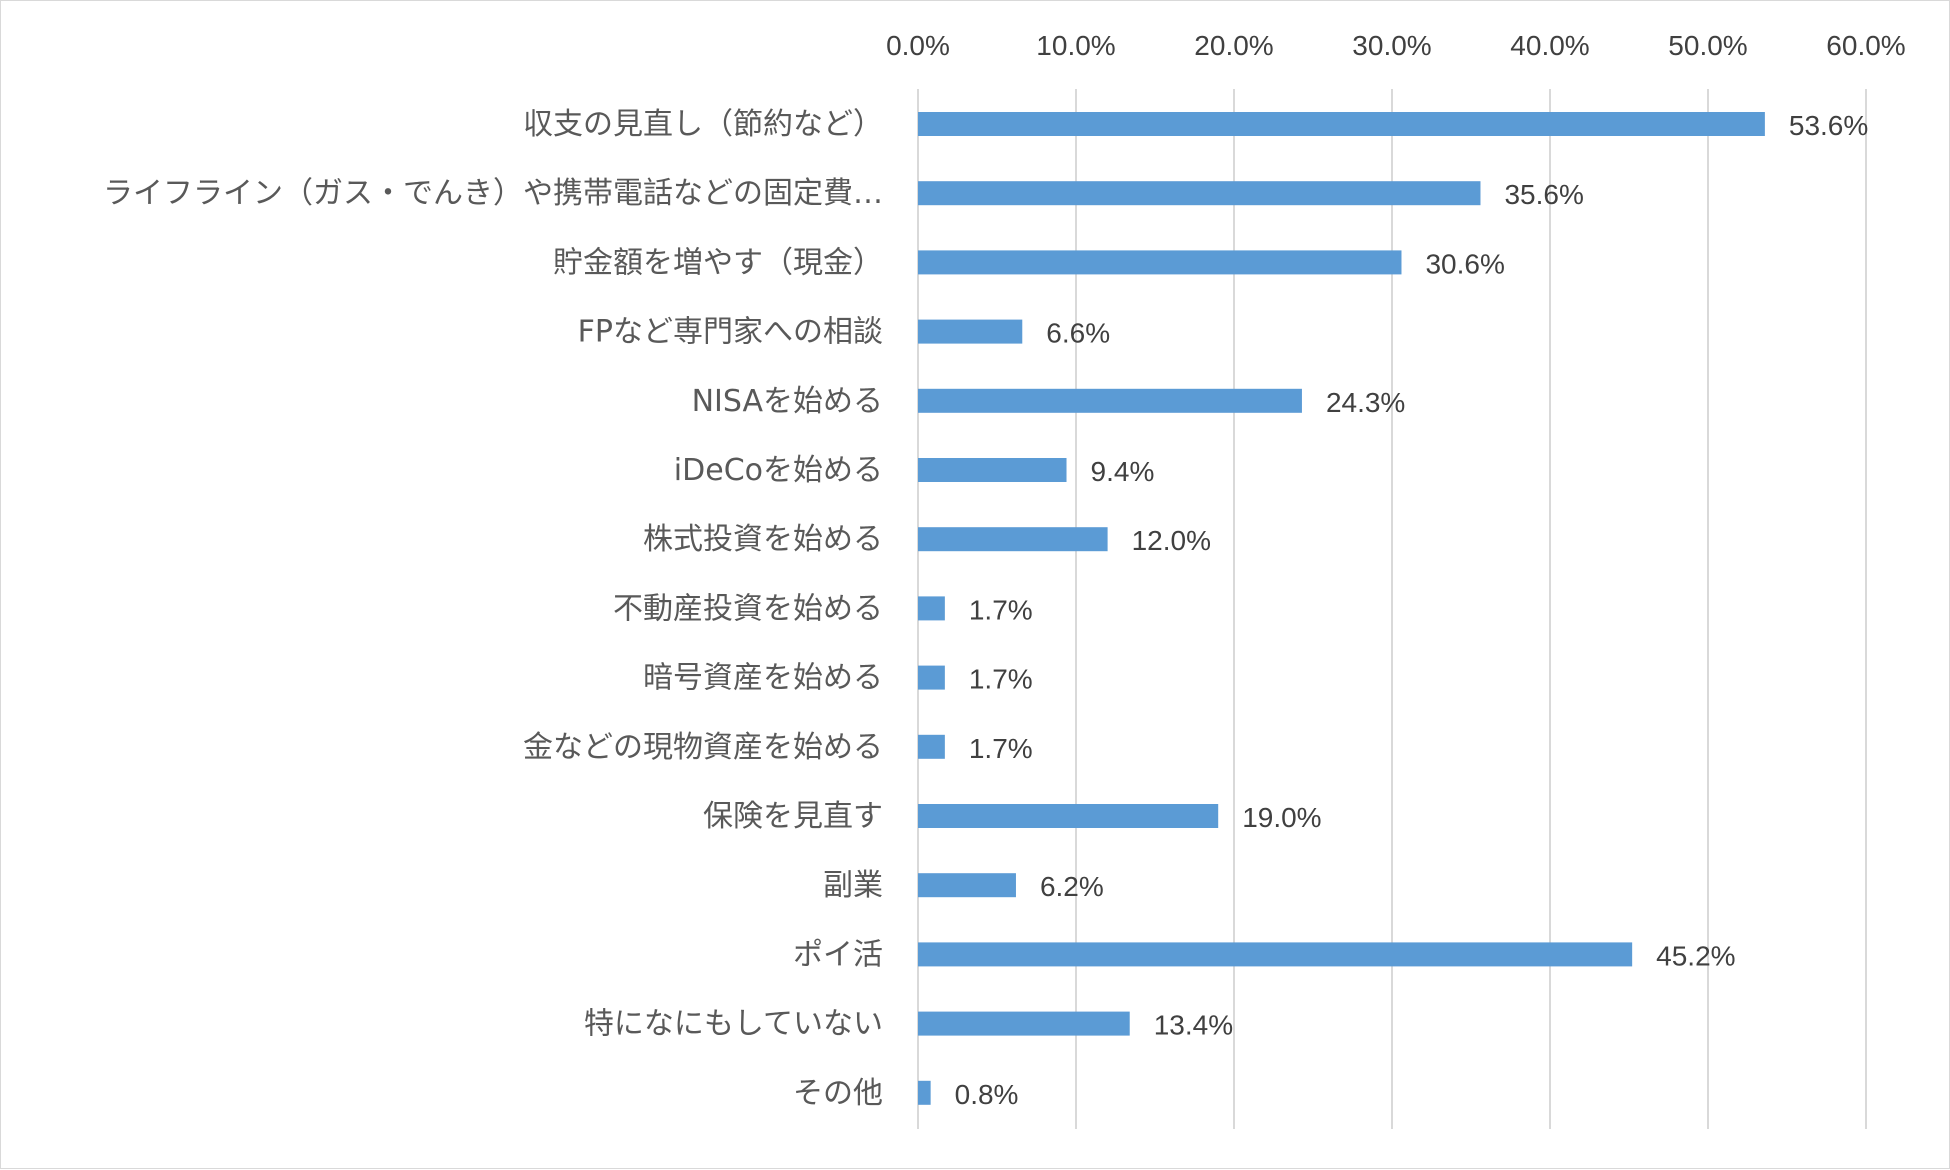  I want to click on data-label: 12.0%, so click(1171, 540).